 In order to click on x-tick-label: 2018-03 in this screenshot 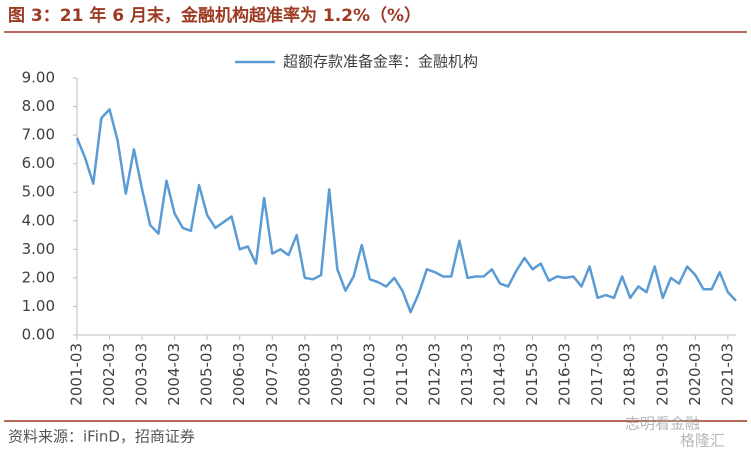, I will do `click(630, 374)`.